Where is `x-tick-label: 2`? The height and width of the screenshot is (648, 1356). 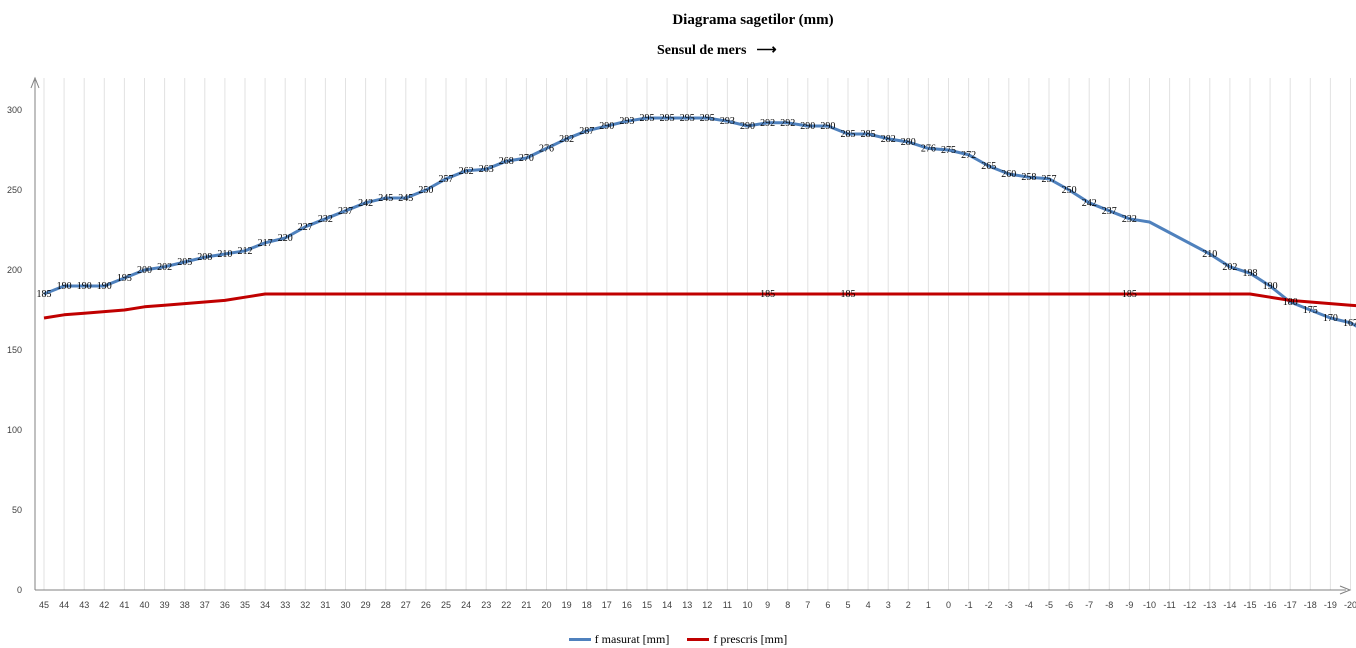
x-tick-label: 2 is located at coordinates (908, 605).